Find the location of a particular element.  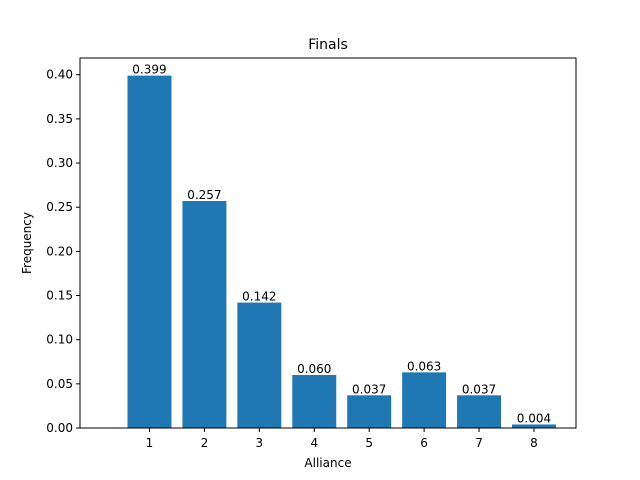

x-tick-label: 2 is located at coordinates (205, 443).